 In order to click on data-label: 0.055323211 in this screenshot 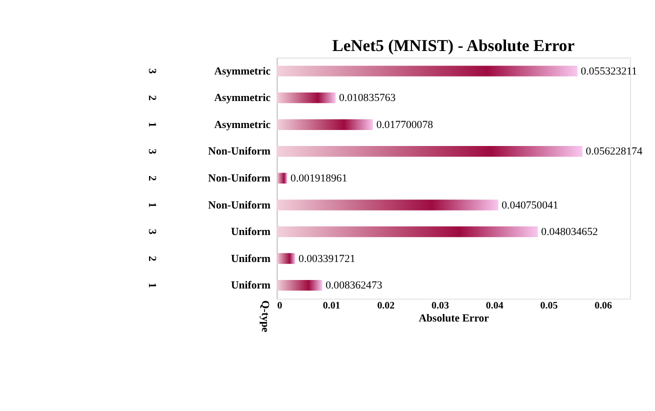, I will do `click(609, 71)`.